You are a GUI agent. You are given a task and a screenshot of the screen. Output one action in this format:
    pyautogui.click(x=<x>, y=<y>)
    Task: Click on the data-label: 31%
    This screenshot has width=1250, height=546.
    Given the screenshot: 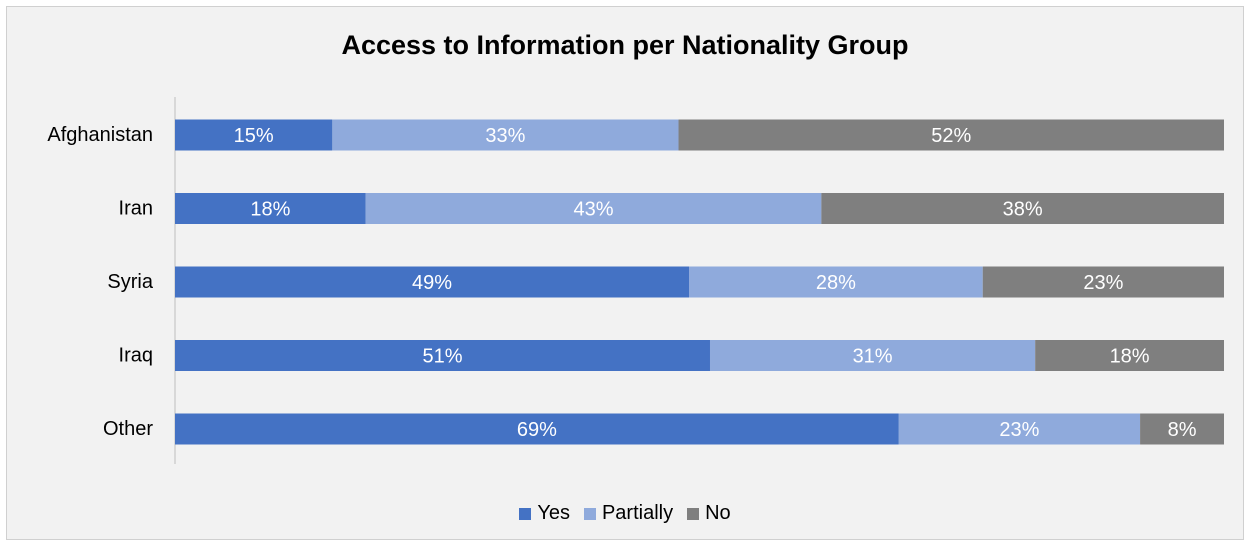 What is the action you would take?
    pyautogui.click(x=873, y=357)
    